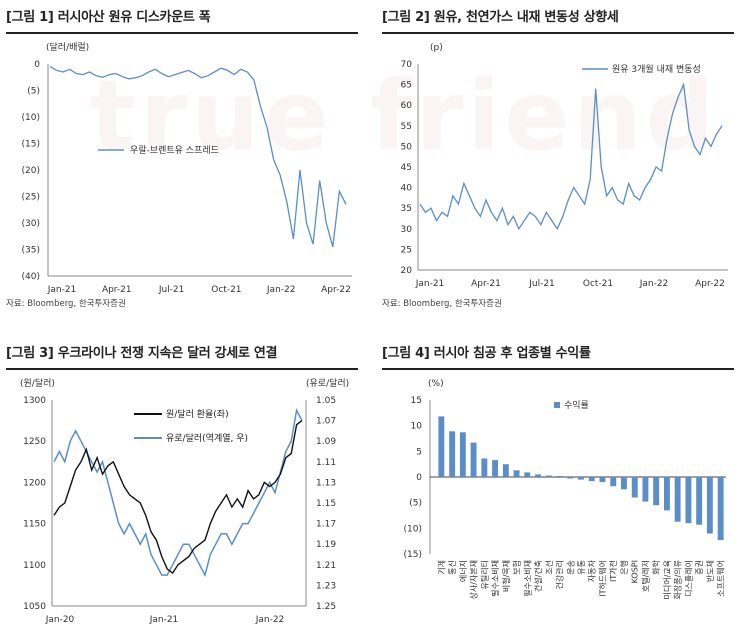 This screenshot has width=743, height=634. What do you see at coordinates (407, 147) in the screenshot?
I see `chart-2-y-tick: 50` at bounding box center [407, 147].